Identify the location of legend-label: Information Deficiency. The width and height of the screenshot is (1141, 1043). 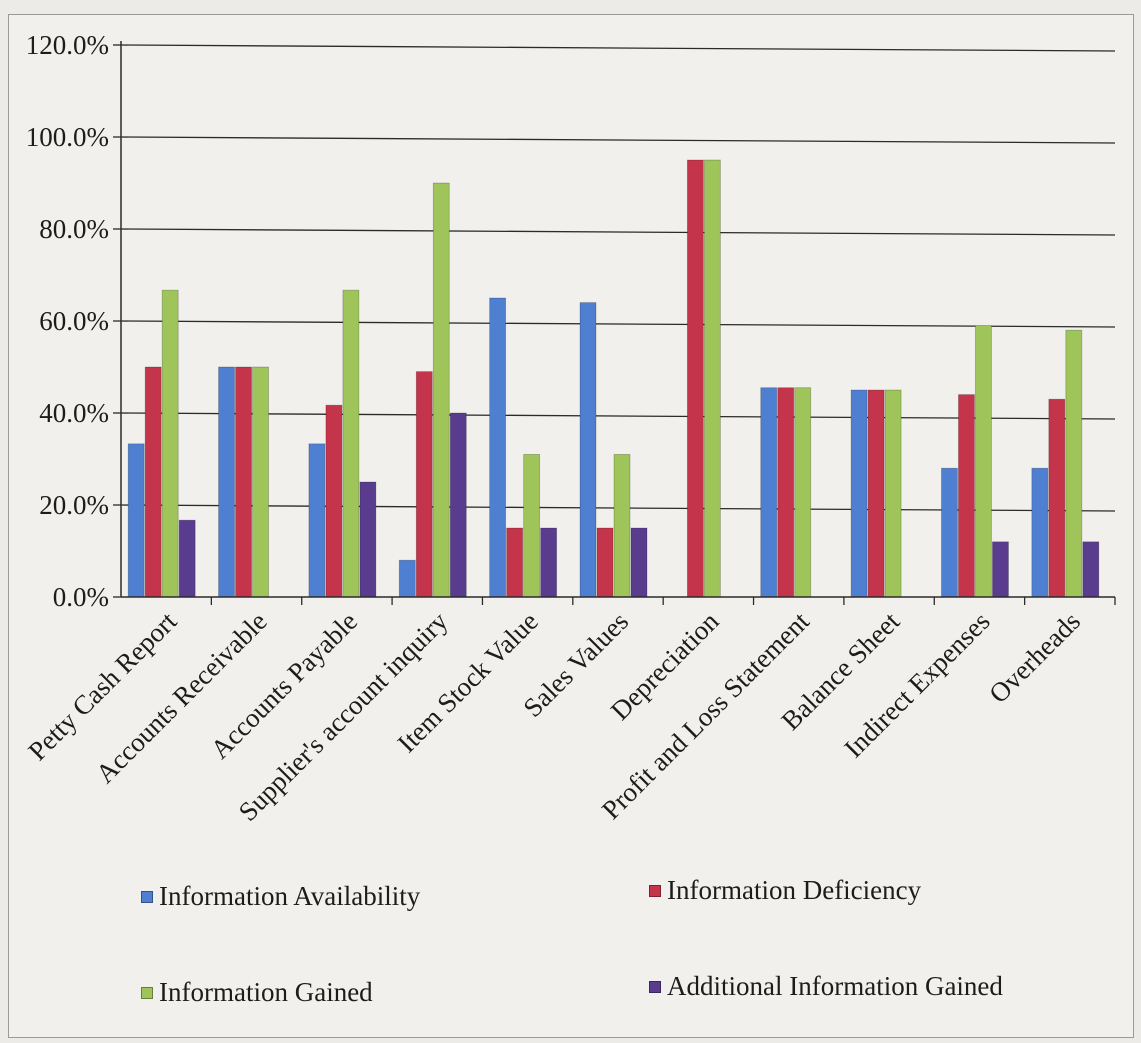
(794, 890).